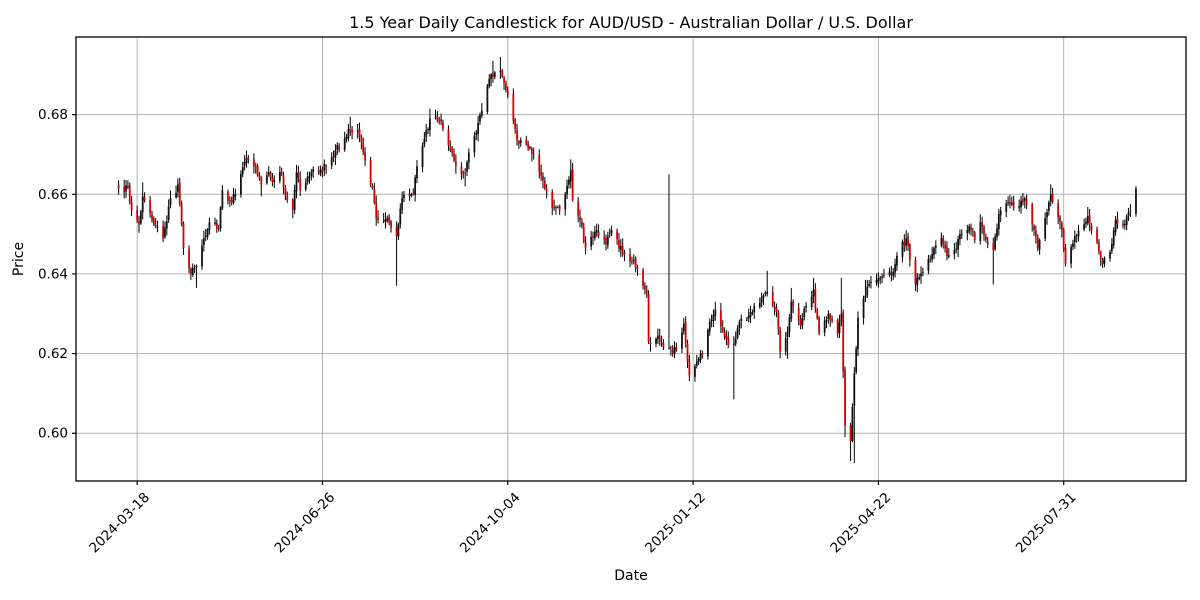 The image size is (1200, 600). What do you see at coordinates (53, 274) in the screenshot?
I see `y-tick-labels: 0.60 0.62 0.64 0.66 0.68` at bounding box center [53, 274].